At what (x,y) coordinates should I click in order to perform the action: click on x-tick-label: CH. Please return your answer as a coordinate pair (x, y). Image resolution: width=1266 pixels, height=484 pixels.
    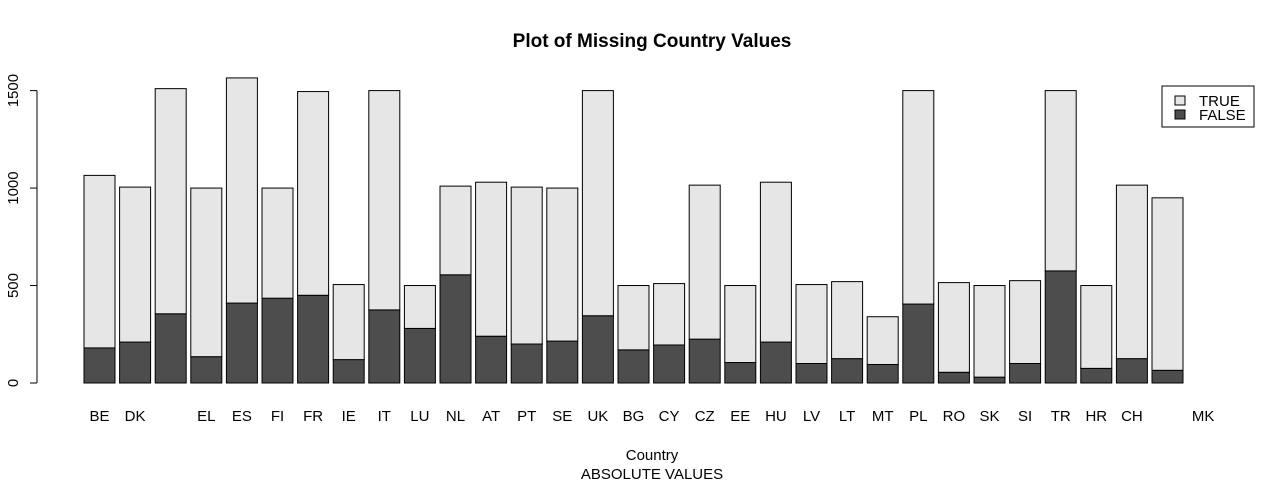
    Looking at the image, I should click on (1132, 416).